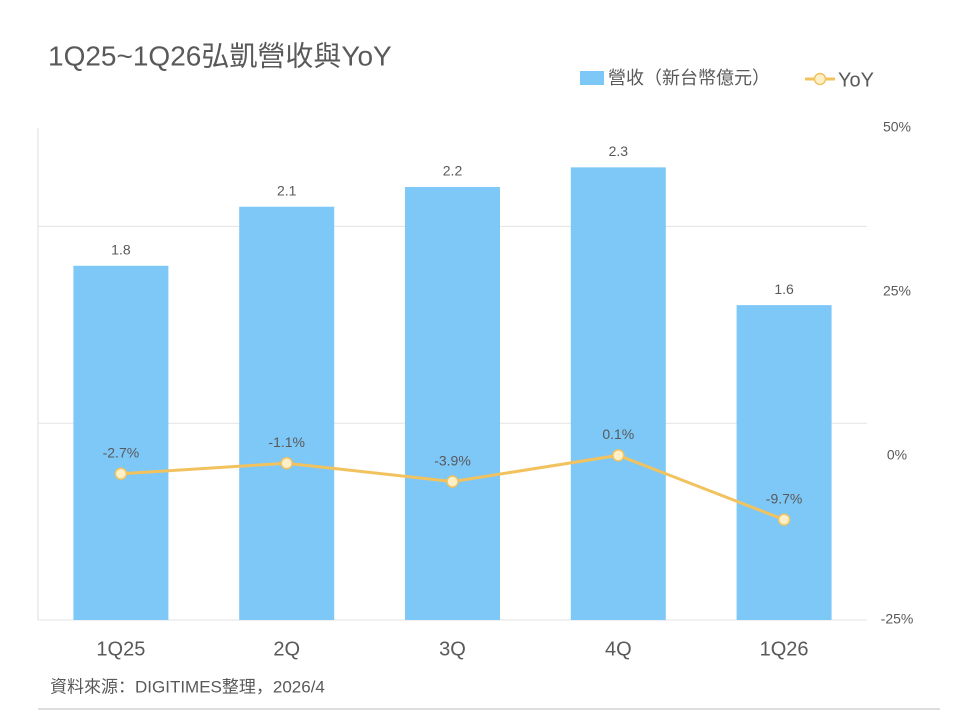 The height and width of the screenshot is (720, 960). Describe the element at coordinates (897, 127) in the screenshot. I see `y2-tick-label: 50%` at that location.